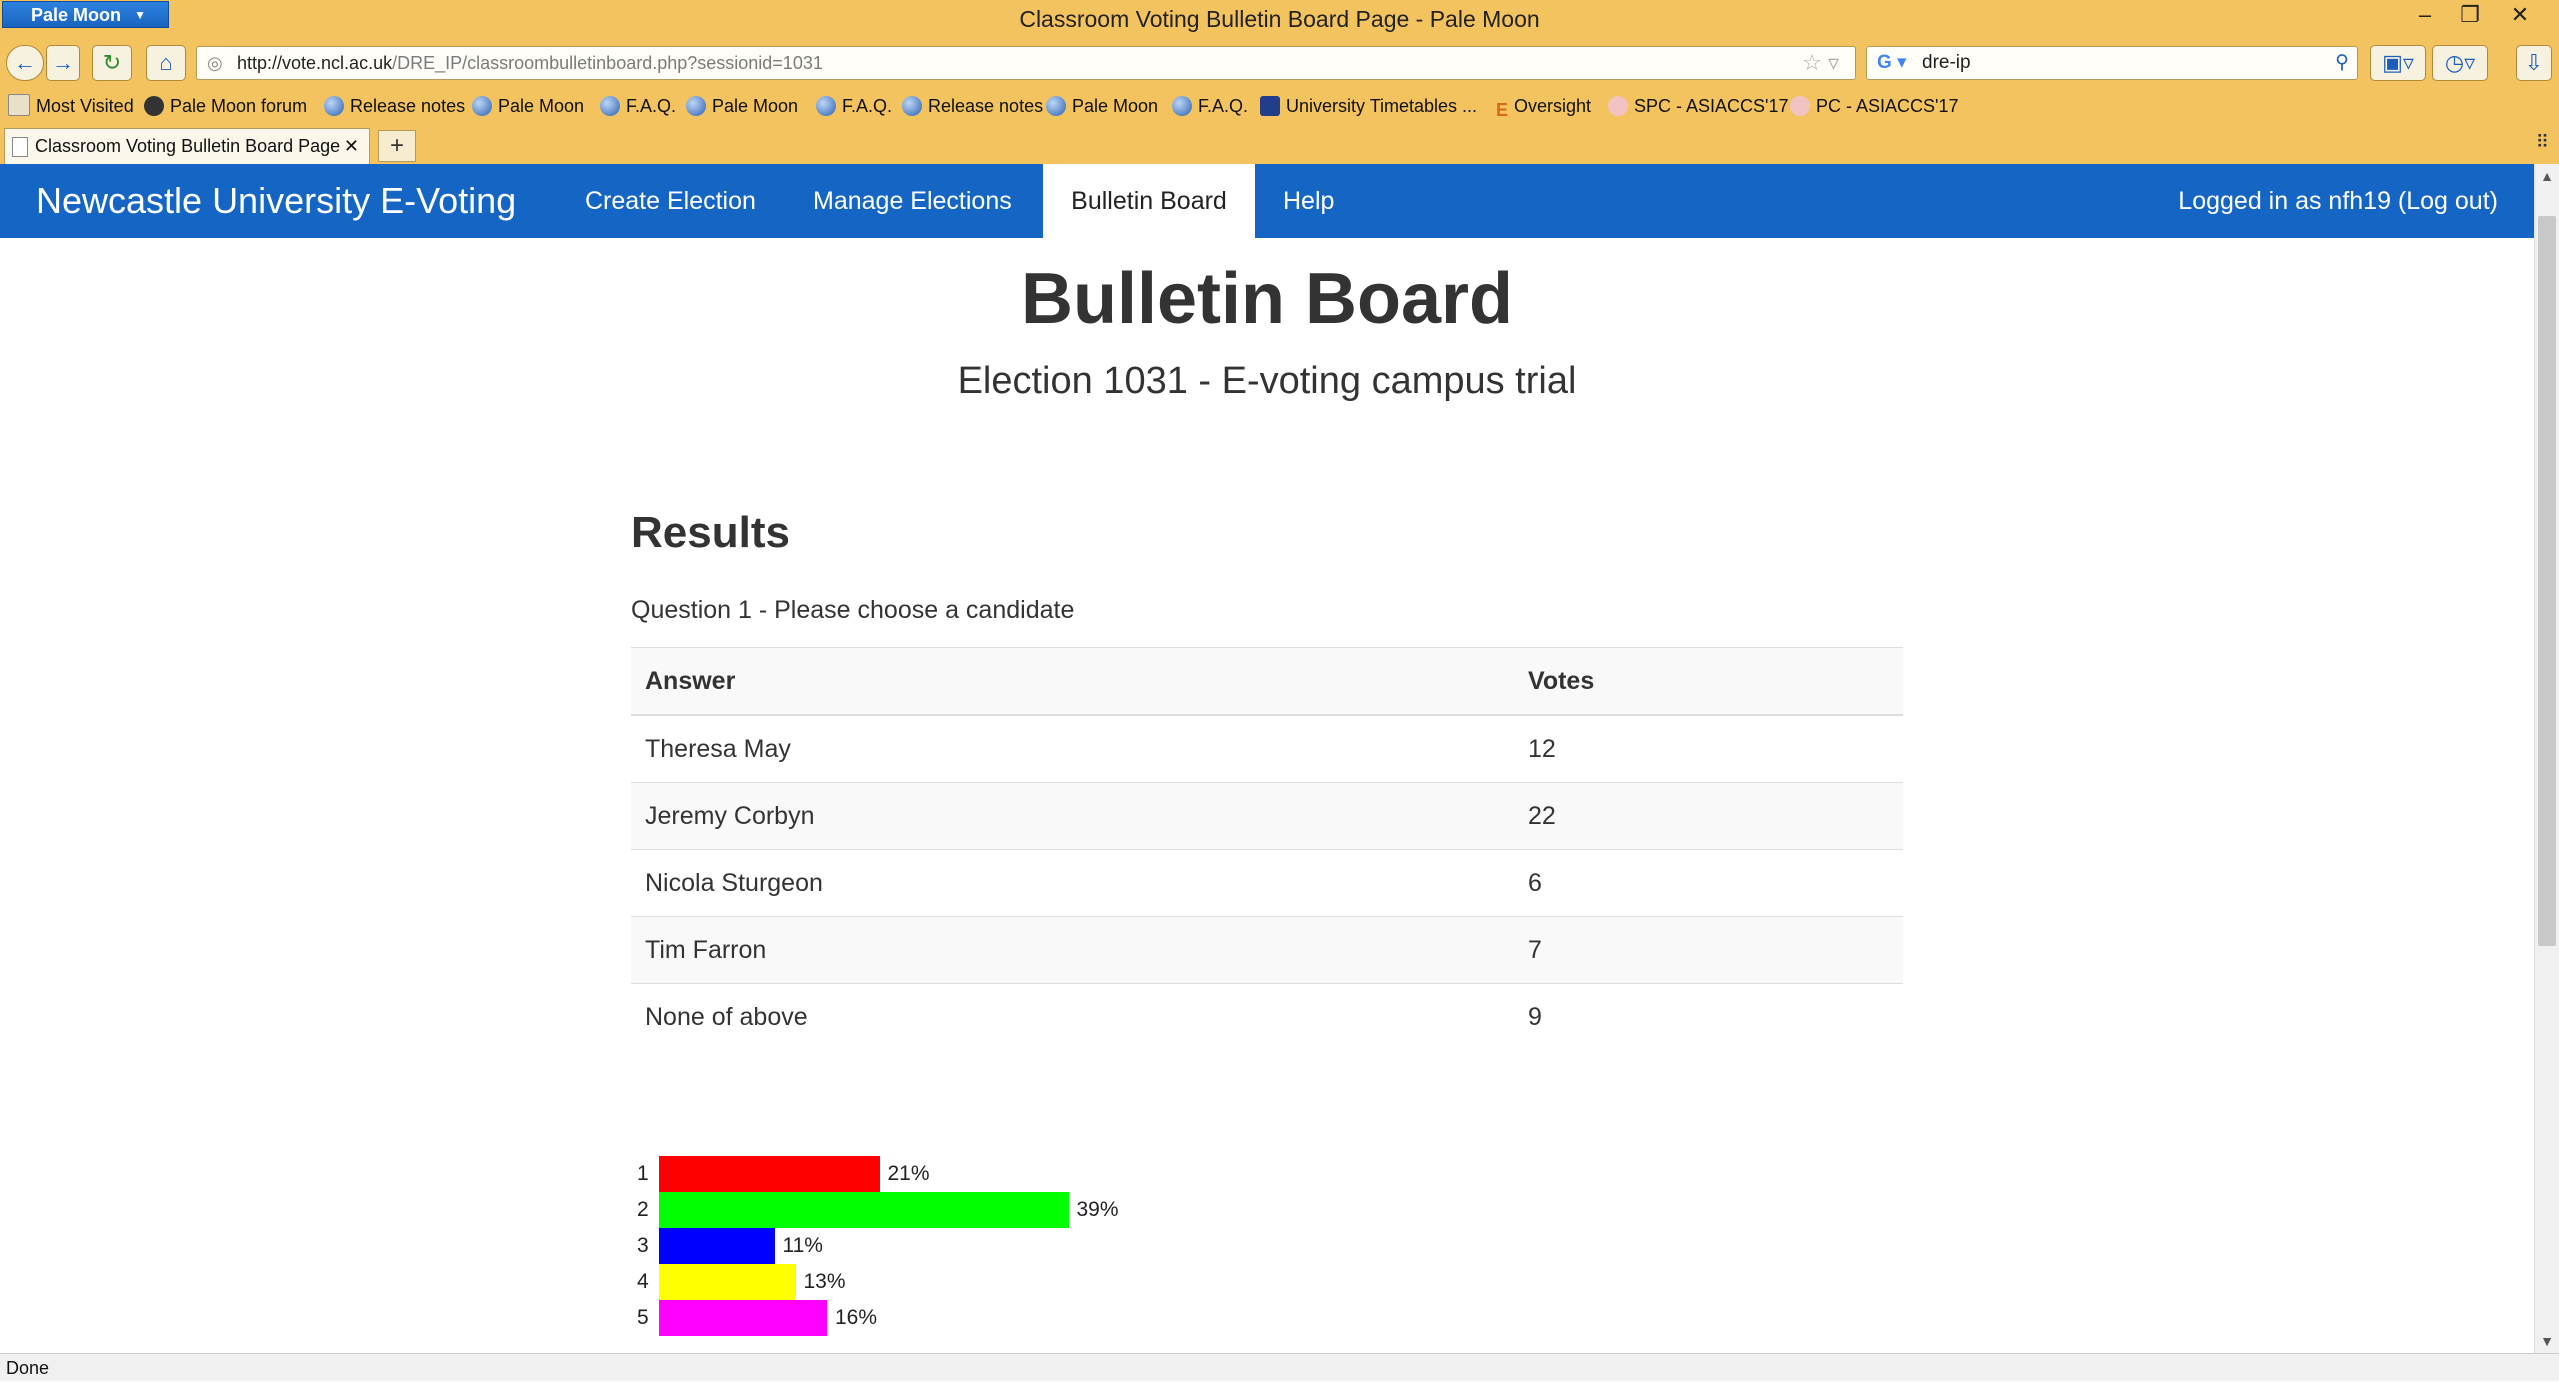 This screenshot has width=2559, height=1382. I want to click on nav-manage-elections: Manage Elections, so click(912, 201).